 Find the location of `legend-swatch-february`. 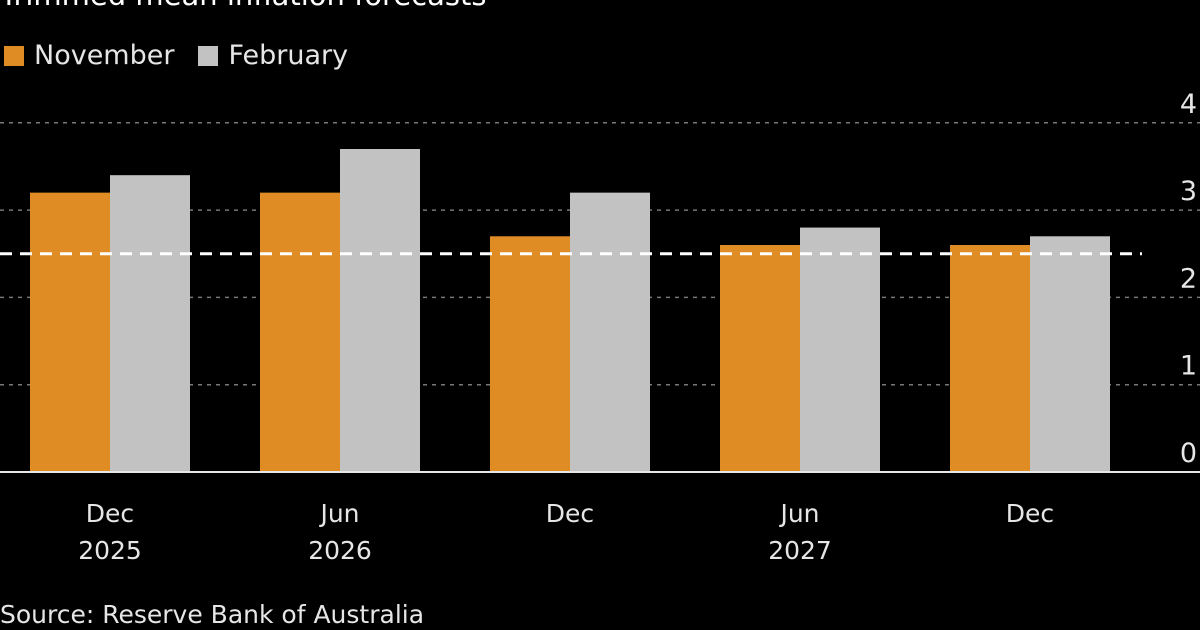

legend-swatch-february is located at coordinates (208, 55).